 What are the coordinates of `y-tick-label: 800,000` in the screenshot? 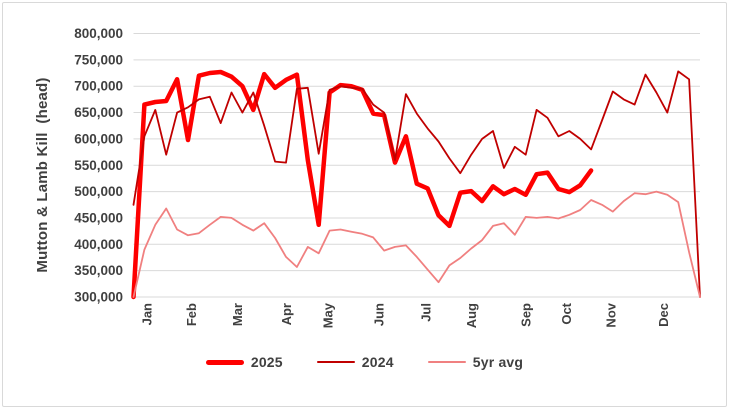 It's located at (98, 33).